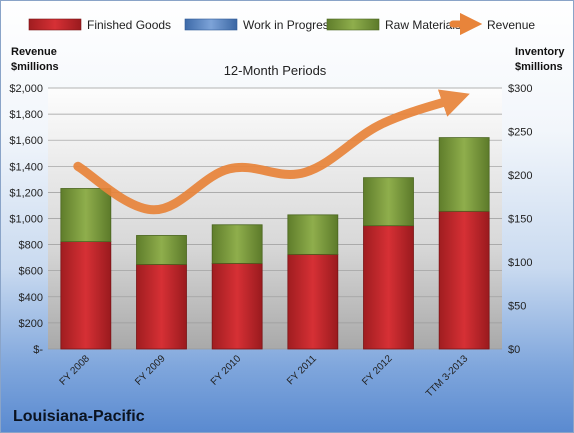  I want to click on left-tick-label: $-, so click(38, 350).